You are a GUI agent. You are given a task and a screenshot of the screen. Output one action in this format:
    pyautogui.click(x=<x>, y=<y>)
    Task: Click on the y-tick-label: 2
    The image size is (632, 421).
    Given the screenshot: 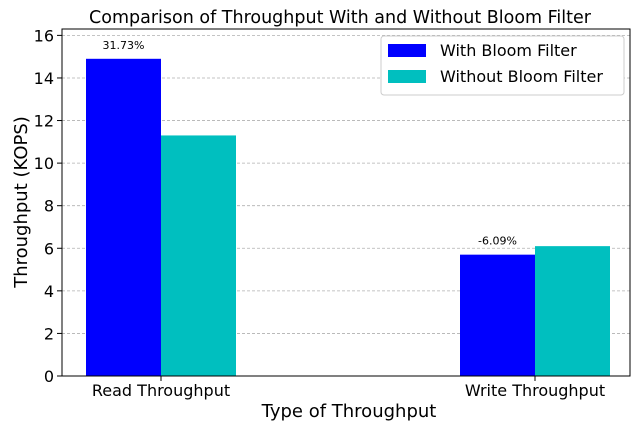 What is the action you would take?
    pyautogui.click(x=49, y=333)
    